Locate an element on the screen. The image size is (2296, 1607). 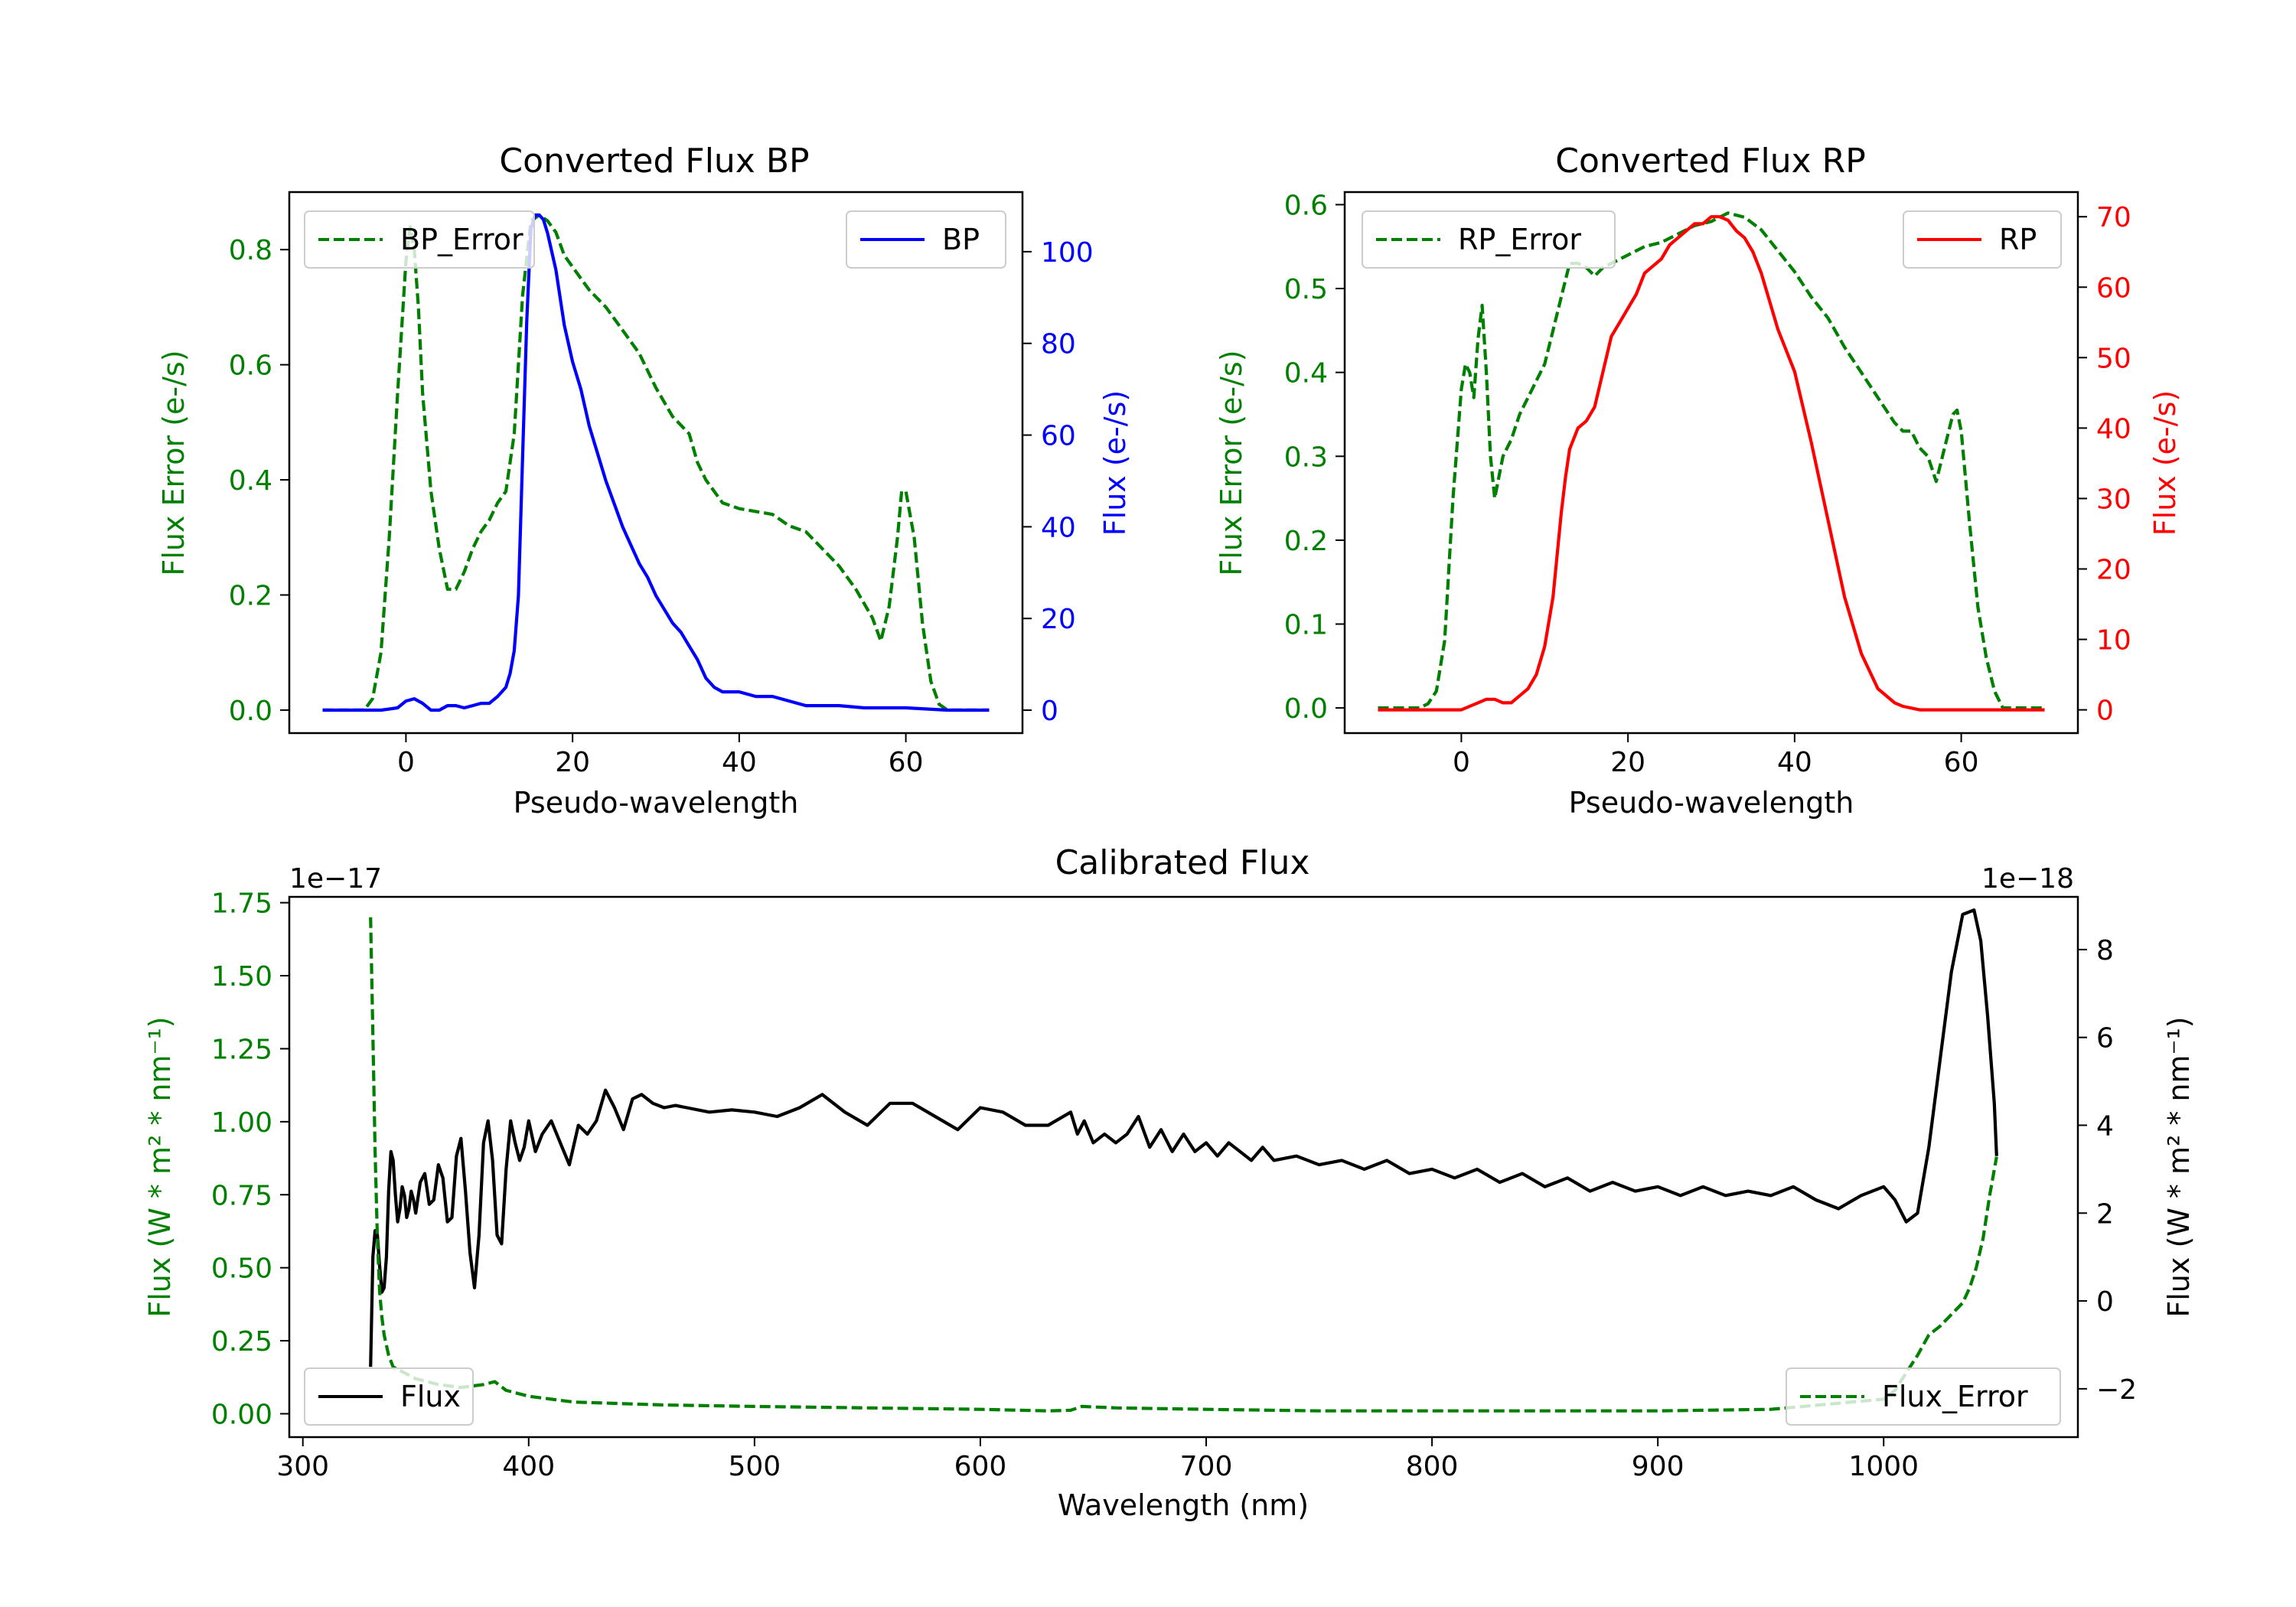
legend-bp-error: BP_Error is located at coordinates (419, 239).